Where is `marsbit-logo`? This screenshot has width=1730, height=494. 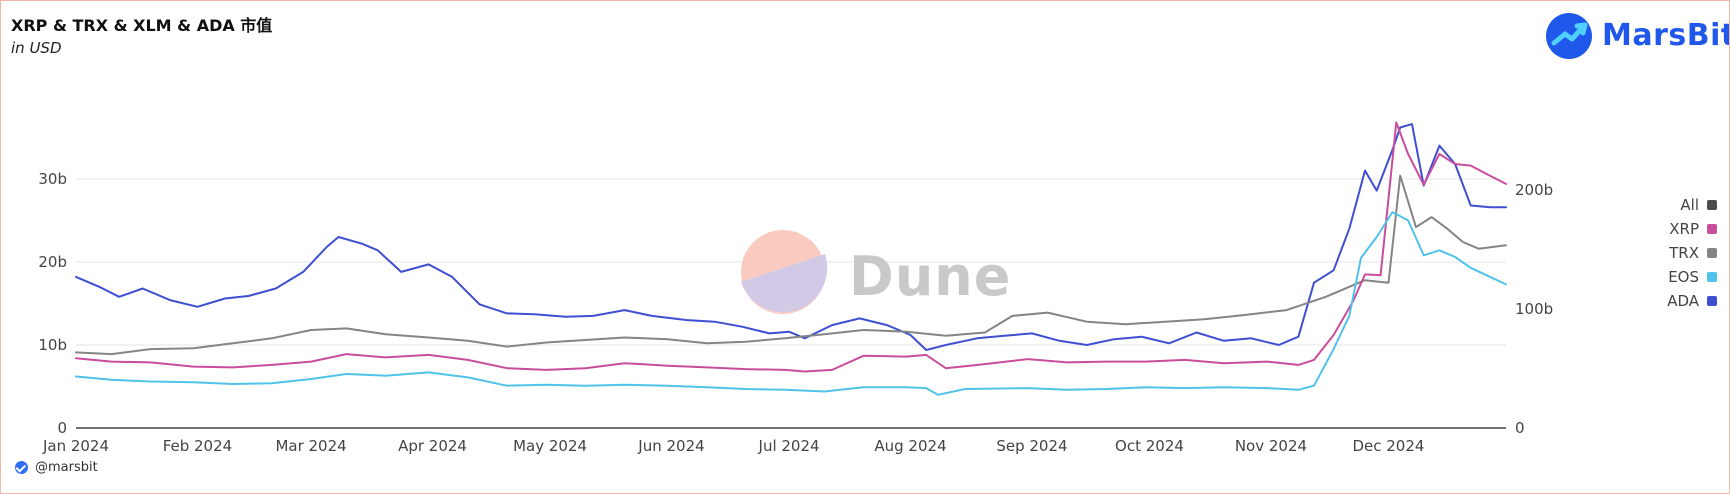
marsbit-logo is located at coordinates (1569, 36).